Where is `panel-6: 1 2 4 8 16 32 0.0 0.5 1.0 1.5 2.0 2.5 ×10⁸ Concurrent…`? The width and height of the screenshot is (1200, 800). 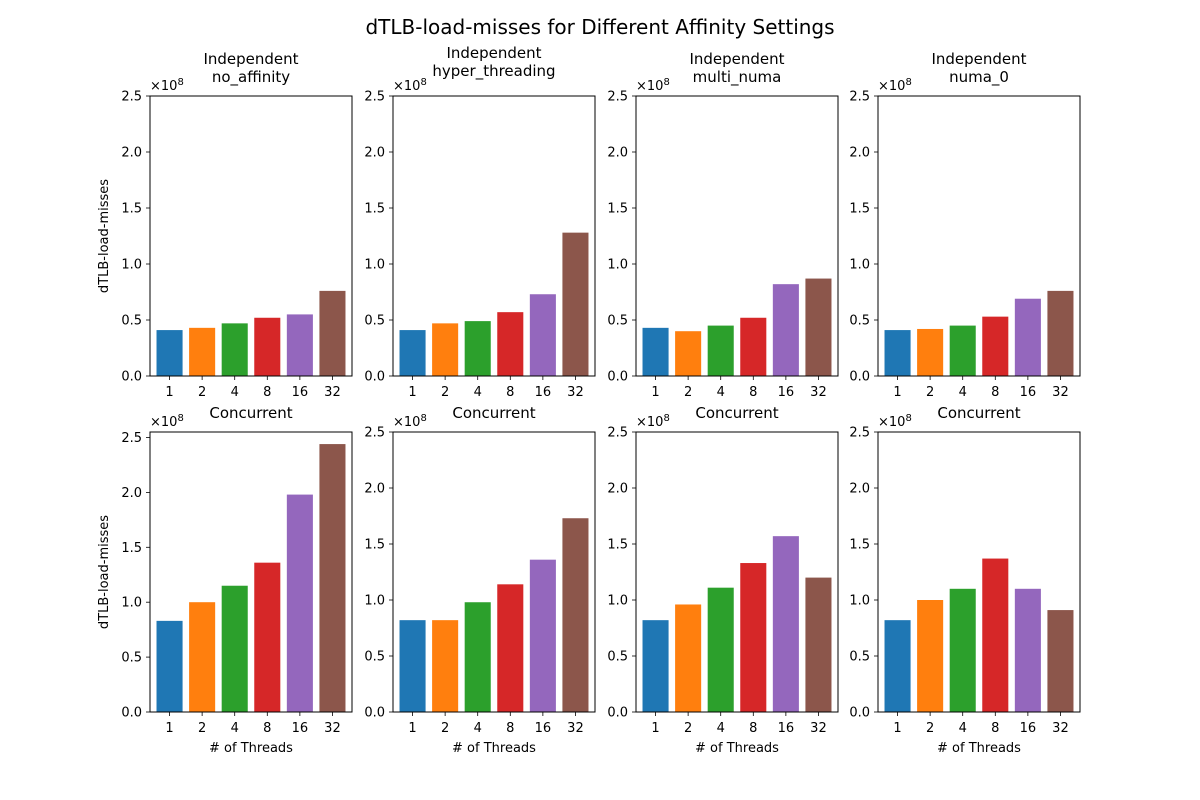
panel-6: 1 2 4 8 16 32 0.0 0.5 1.0 1.5 2.0 2.5 ×10⁸ Concurrent… is located at coordinates (480, 580).